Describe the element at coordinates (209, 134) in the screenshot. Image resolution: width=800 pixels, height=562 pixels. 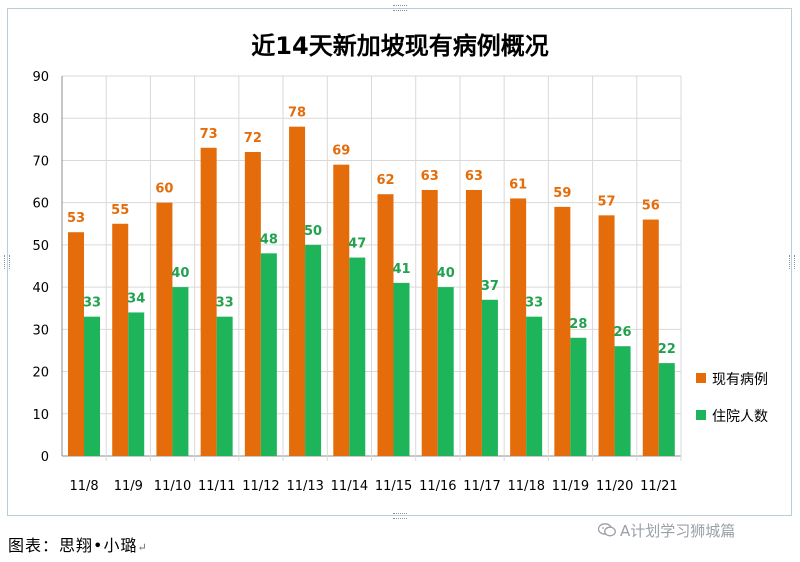
I see `label-current-cases: 73` at that location.